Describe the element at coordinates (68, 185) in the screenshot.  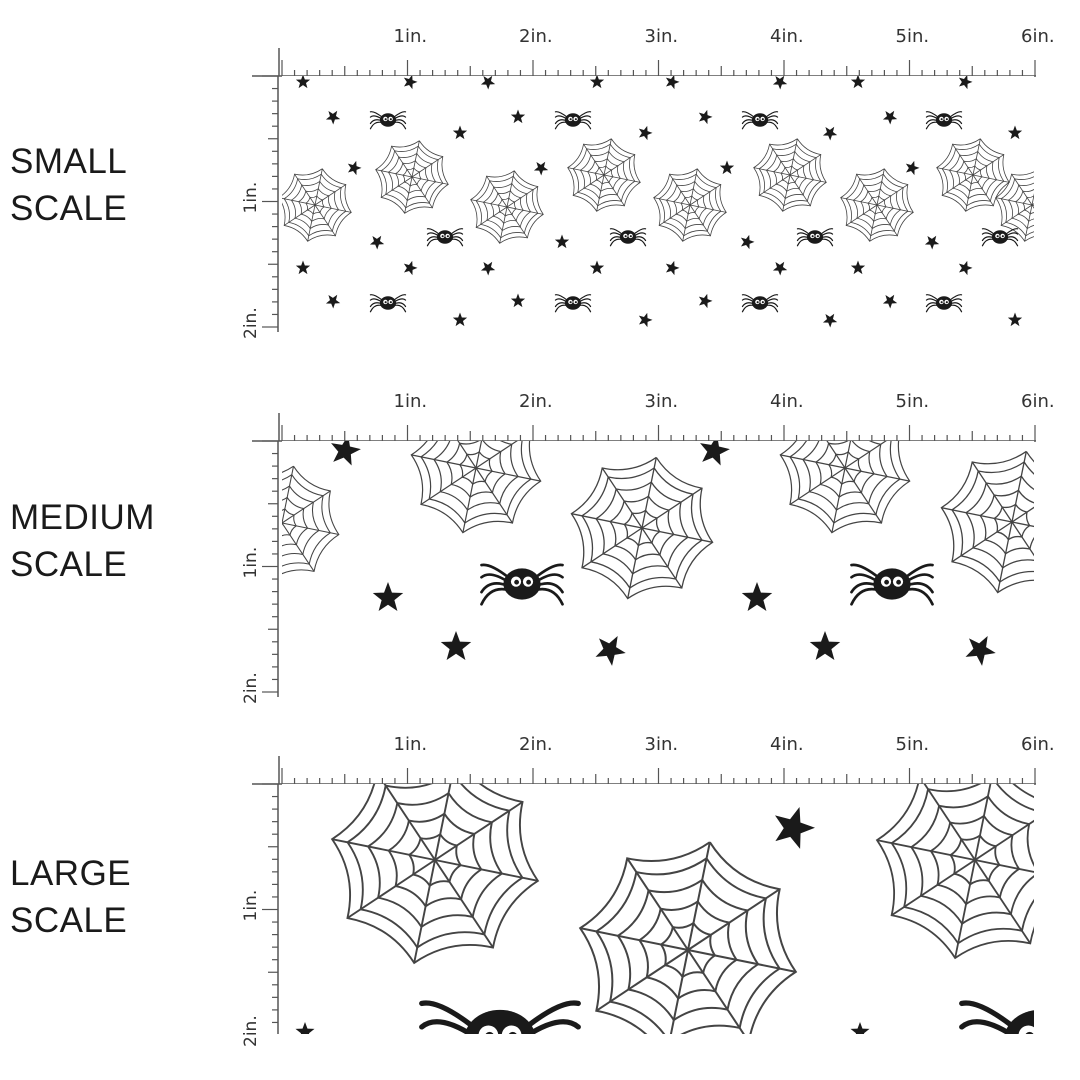
I see `small-scale-label: SMALL SCALE` at that location.